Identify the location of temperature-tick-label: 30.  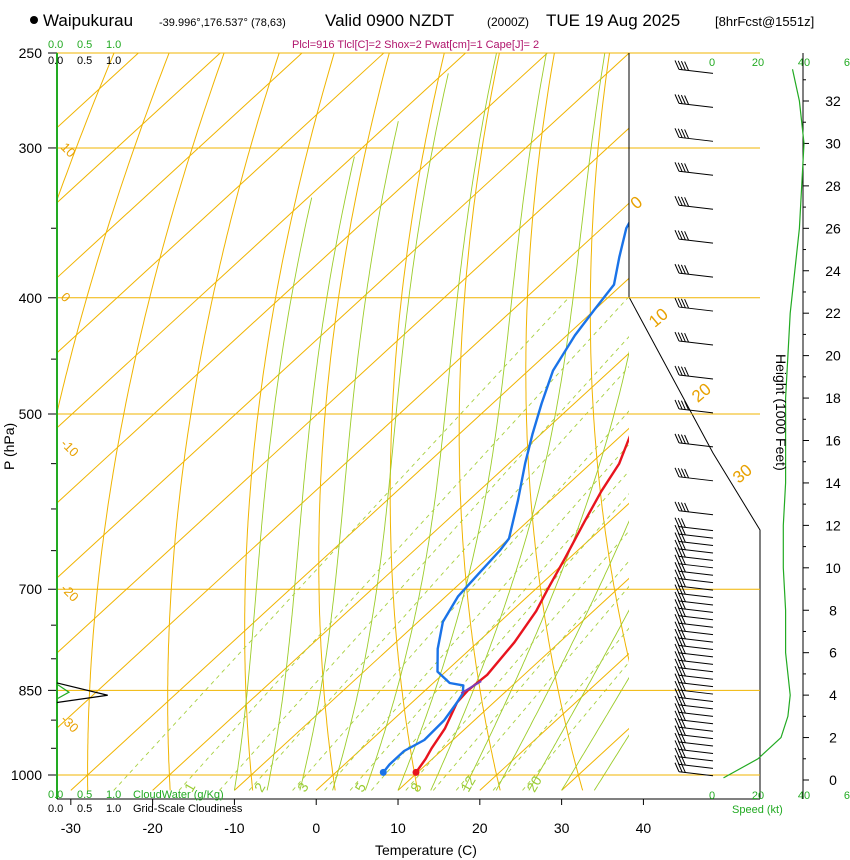
(562, 828).